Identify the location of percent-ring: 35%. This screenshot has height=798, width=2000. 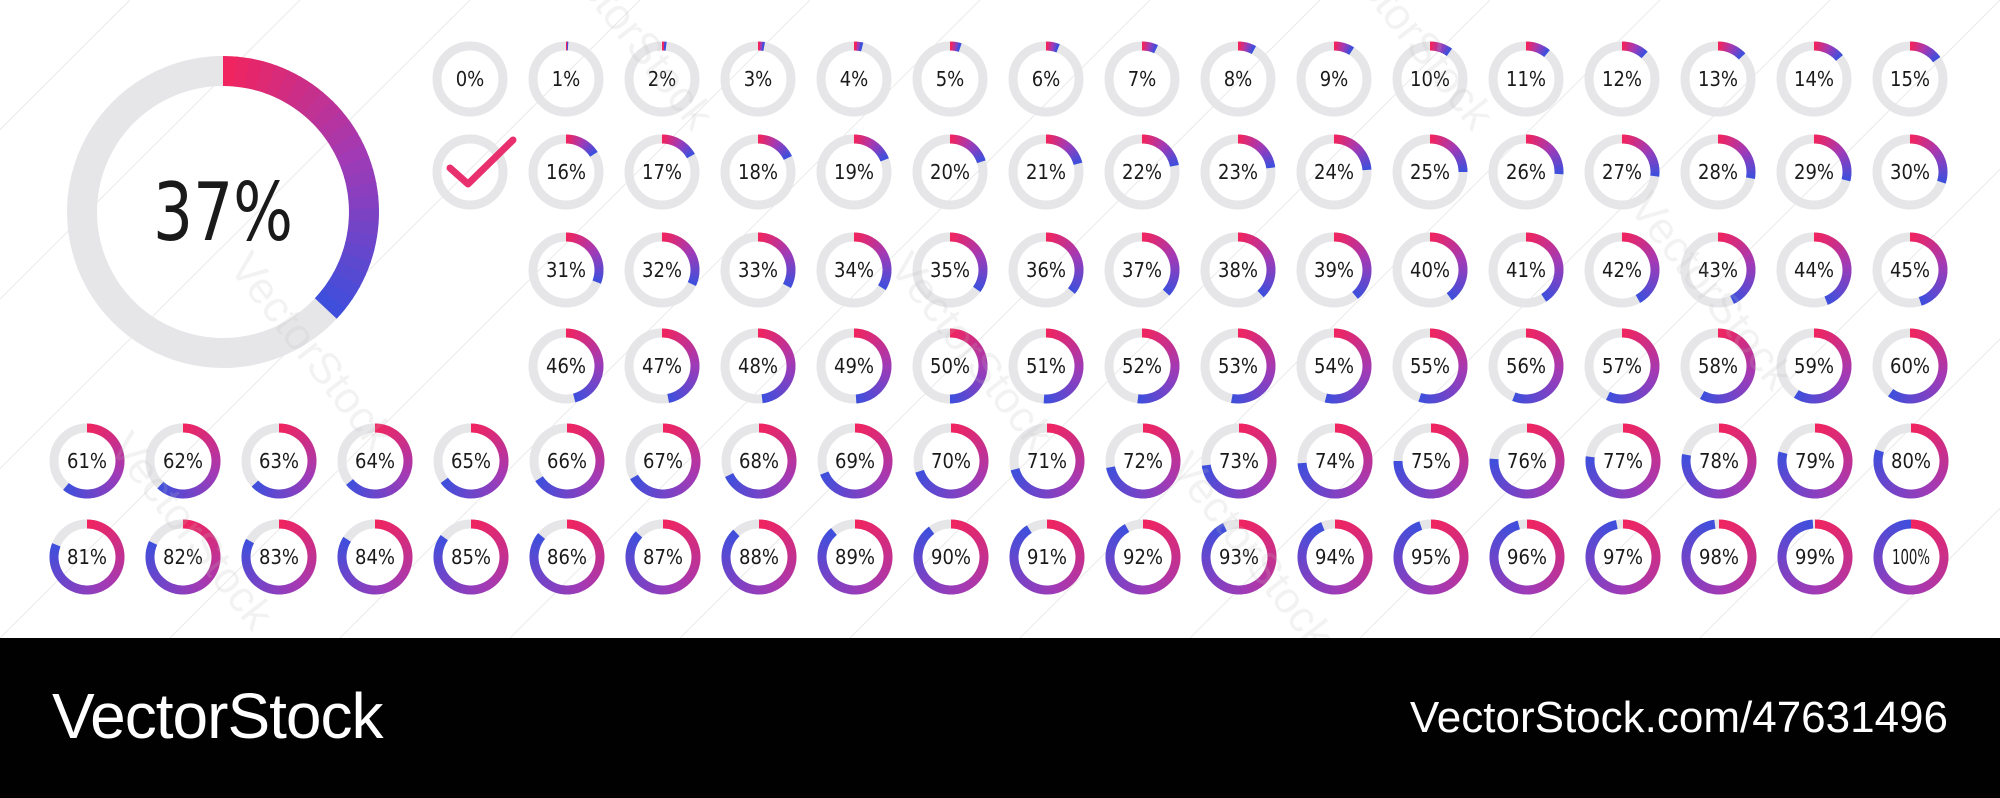
(950, 270).